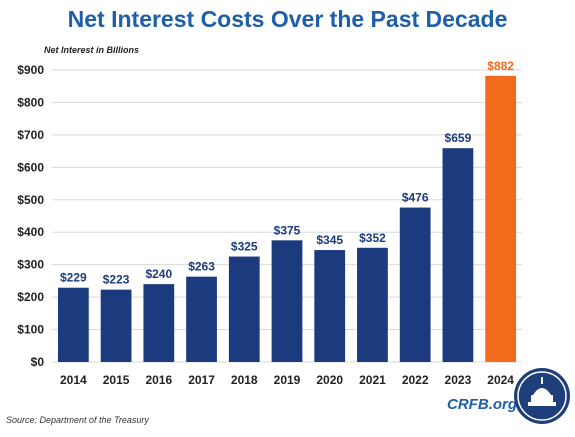  Describe the element at coordinates (30, 102) in the screenshot. I see `y-tick-label: $800` at that location.